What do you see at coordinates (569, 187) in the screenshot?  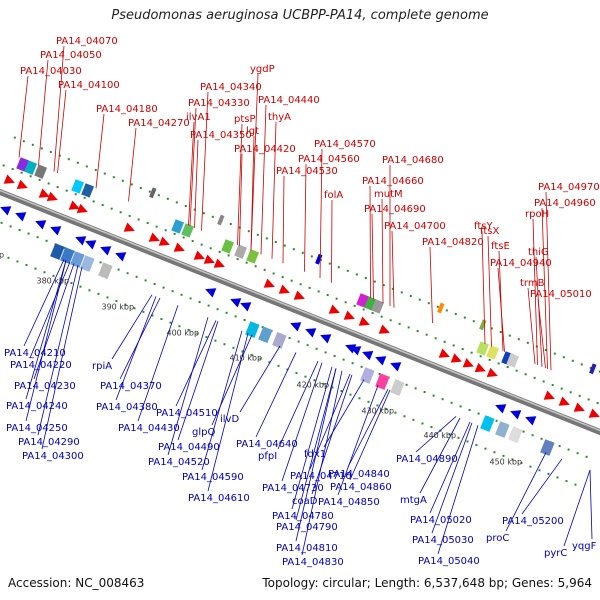 I see `forward-gene-label: PA14_04970` at bounding box center [569, 187].